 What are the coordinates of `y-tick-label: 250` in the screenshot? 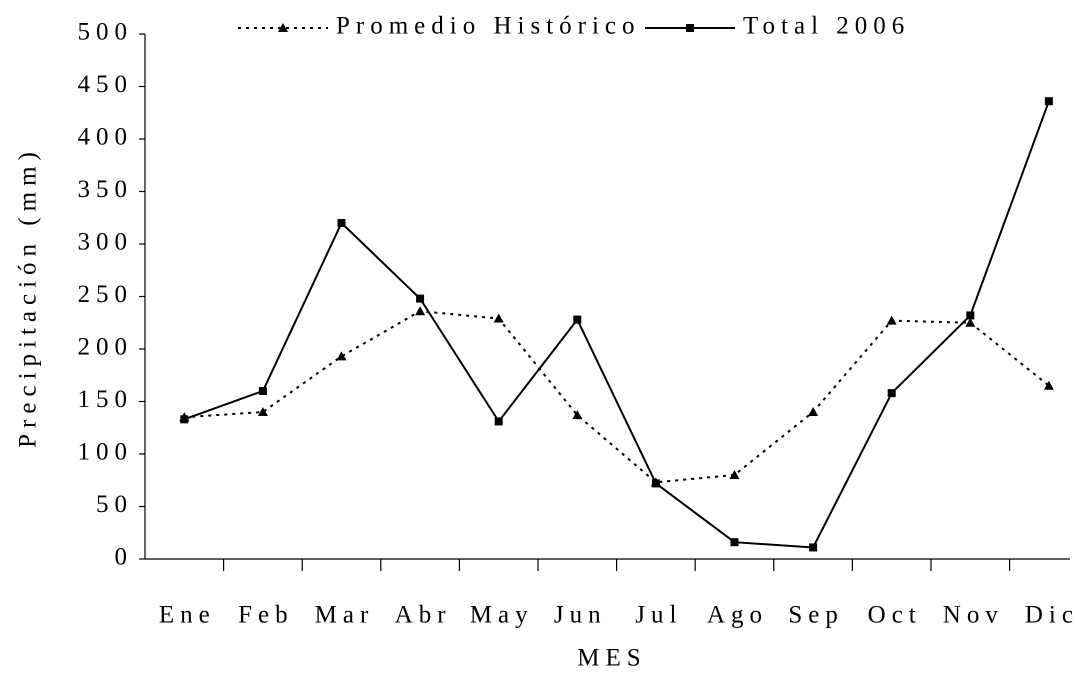 It's located at (106, 294).